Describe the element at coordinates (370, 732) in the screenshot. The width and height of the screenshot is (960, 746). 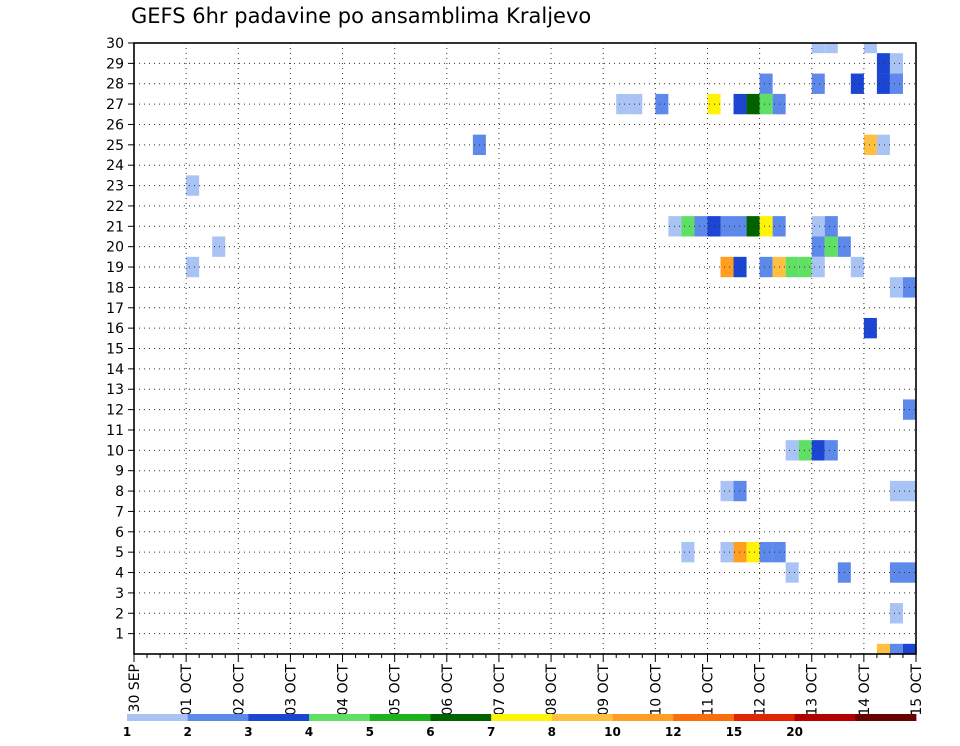
I see `colorbar-label: 5` at that location.